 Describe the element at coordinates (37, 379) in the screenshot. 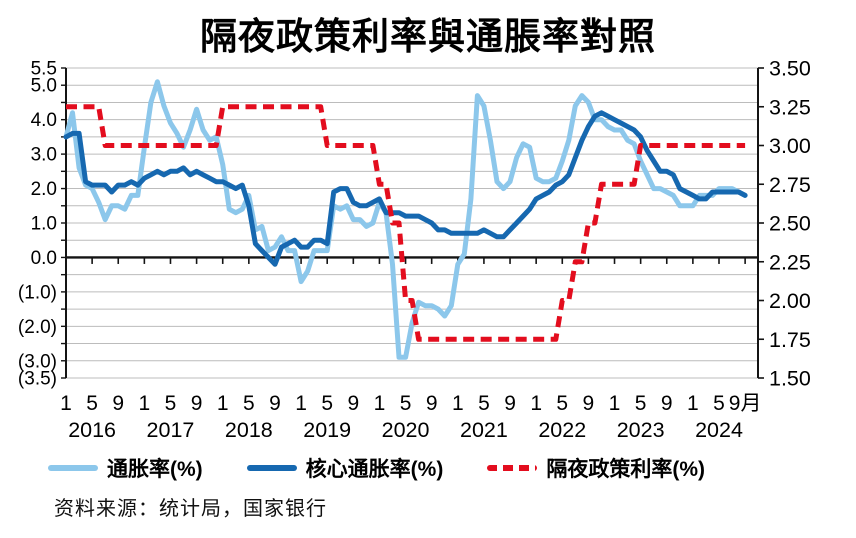

I see `left-axis-label: (3.5)` at that location.